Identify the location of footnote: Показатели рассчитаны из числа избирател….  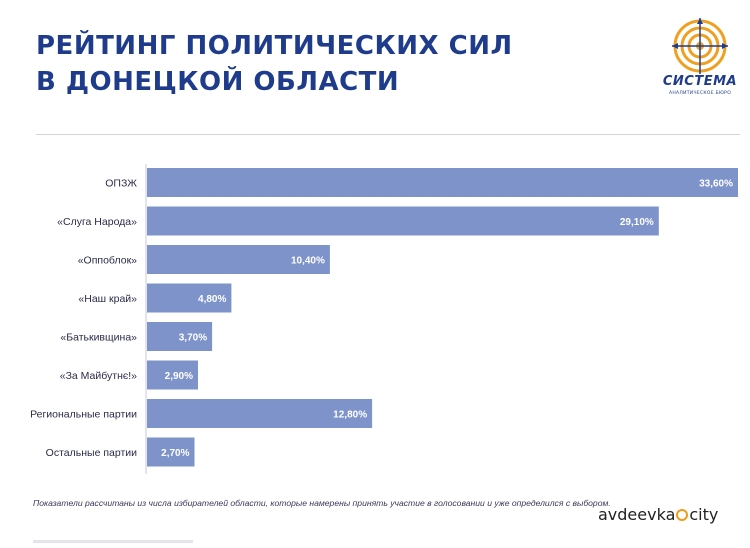
(322, 503).